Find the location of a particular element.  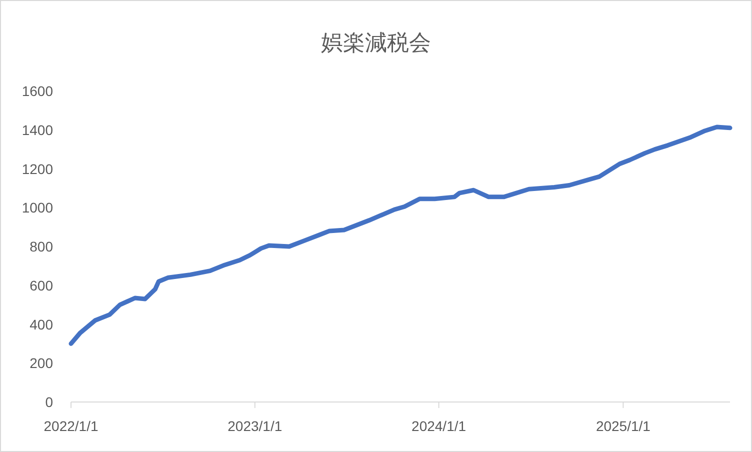

y-tick-label: 400 is located at coordinates (42, 324).